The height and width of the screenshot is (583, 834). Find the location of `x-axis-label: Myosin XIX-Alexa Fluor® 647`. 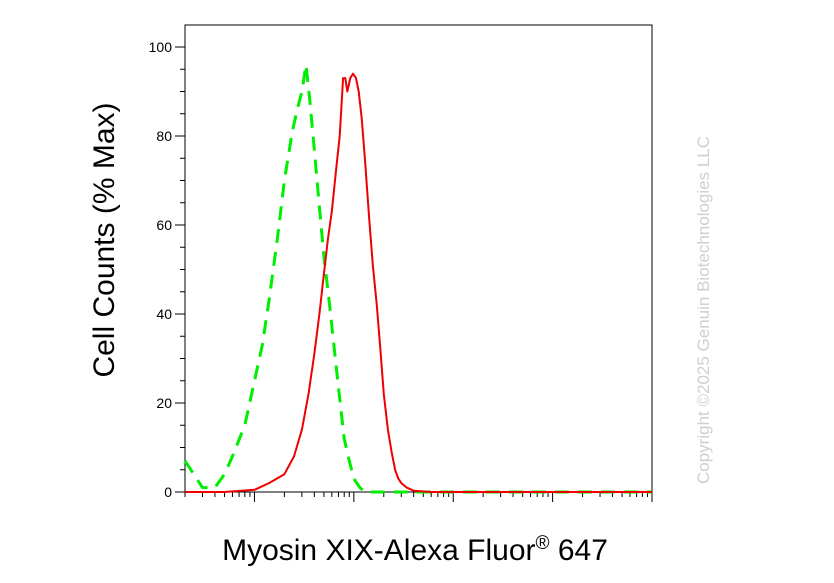

x-axis-label: Myosin XIX-Alexa Fluor® 647 is located at coordinates (415, 550).